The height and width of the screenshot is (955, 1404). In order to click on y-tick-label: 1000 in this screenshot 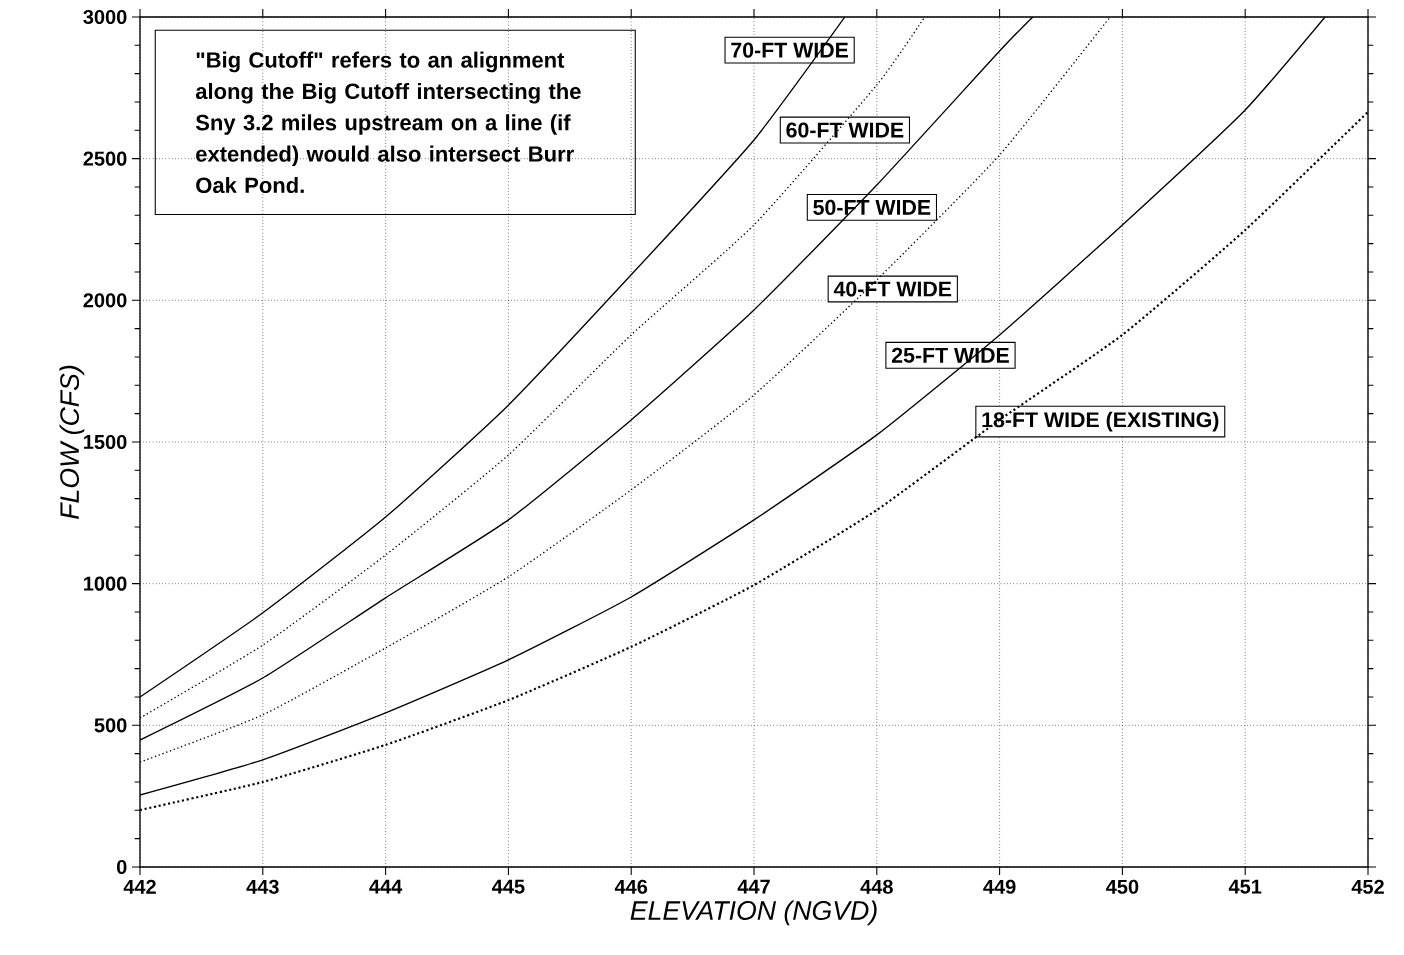, I will do `click(105, 583)`.